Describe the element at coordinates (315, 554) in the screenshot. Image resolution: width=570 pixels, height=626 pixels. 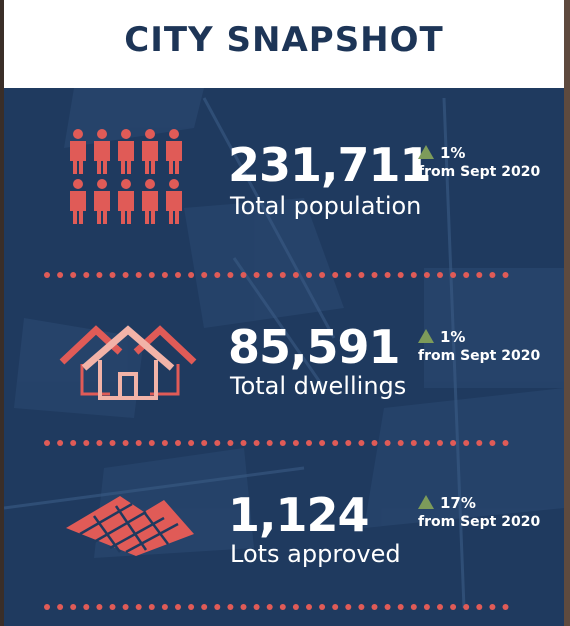
I see `lots-label: Lots approved` at that location.